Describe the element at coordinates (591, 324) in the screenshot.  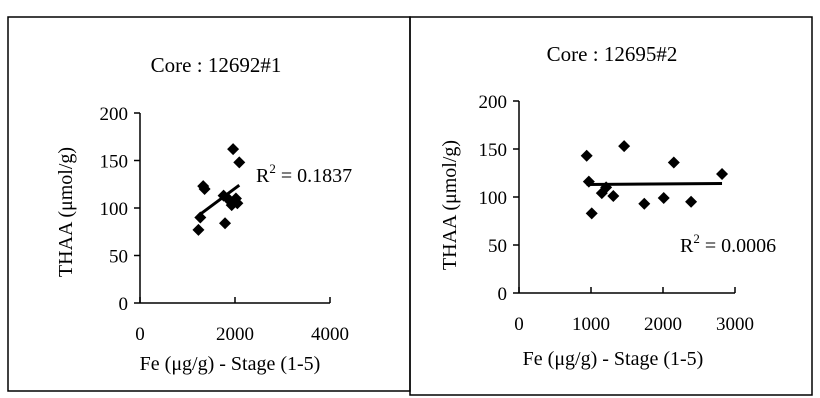
I see `x-tick-label: 1000` at that location.